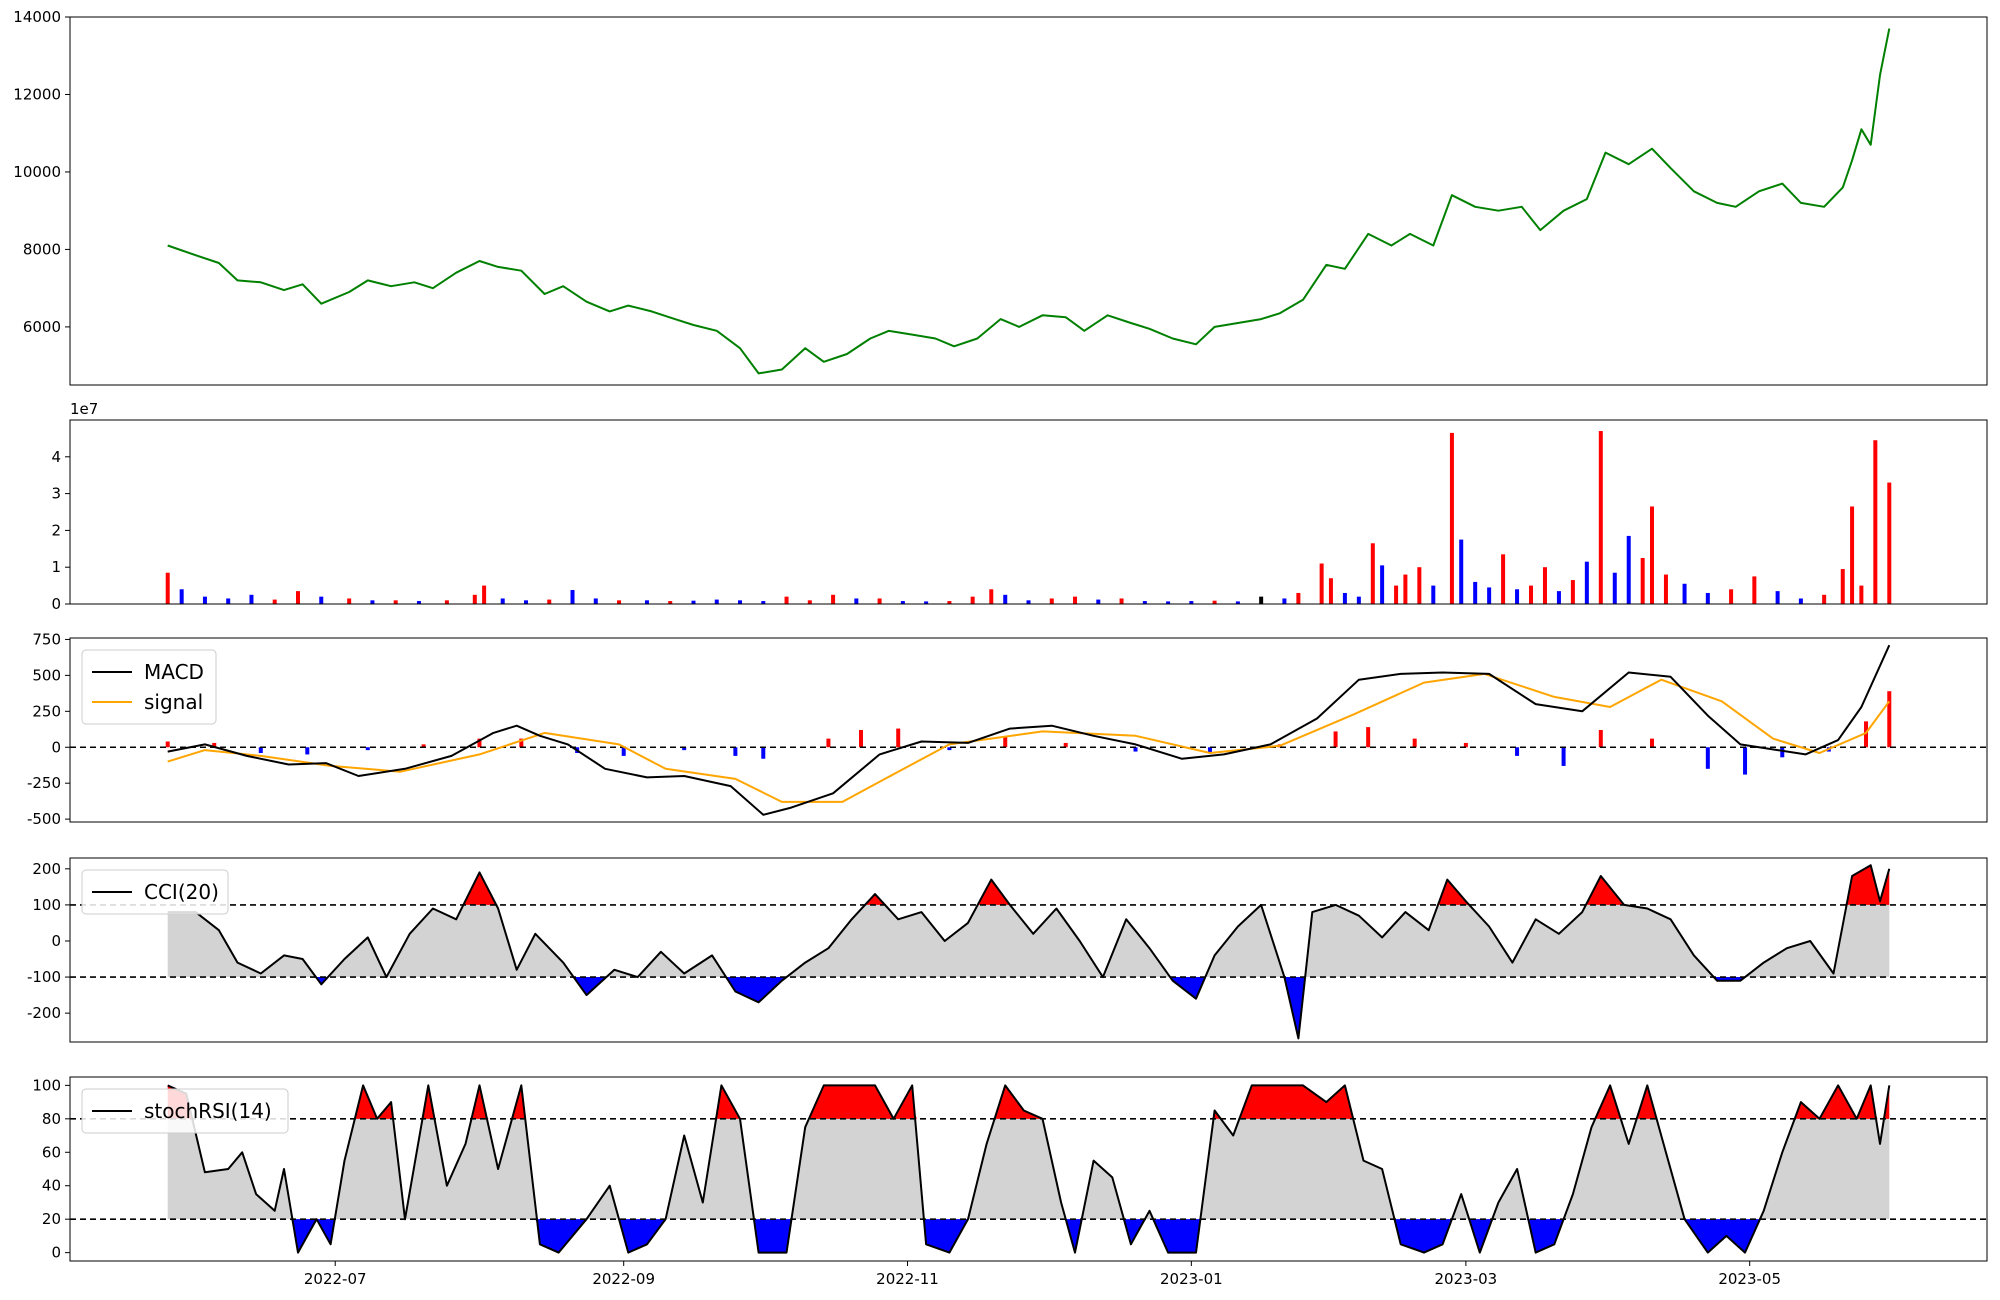  I want to click on cci-overbought-fill, so click(1028, 885).